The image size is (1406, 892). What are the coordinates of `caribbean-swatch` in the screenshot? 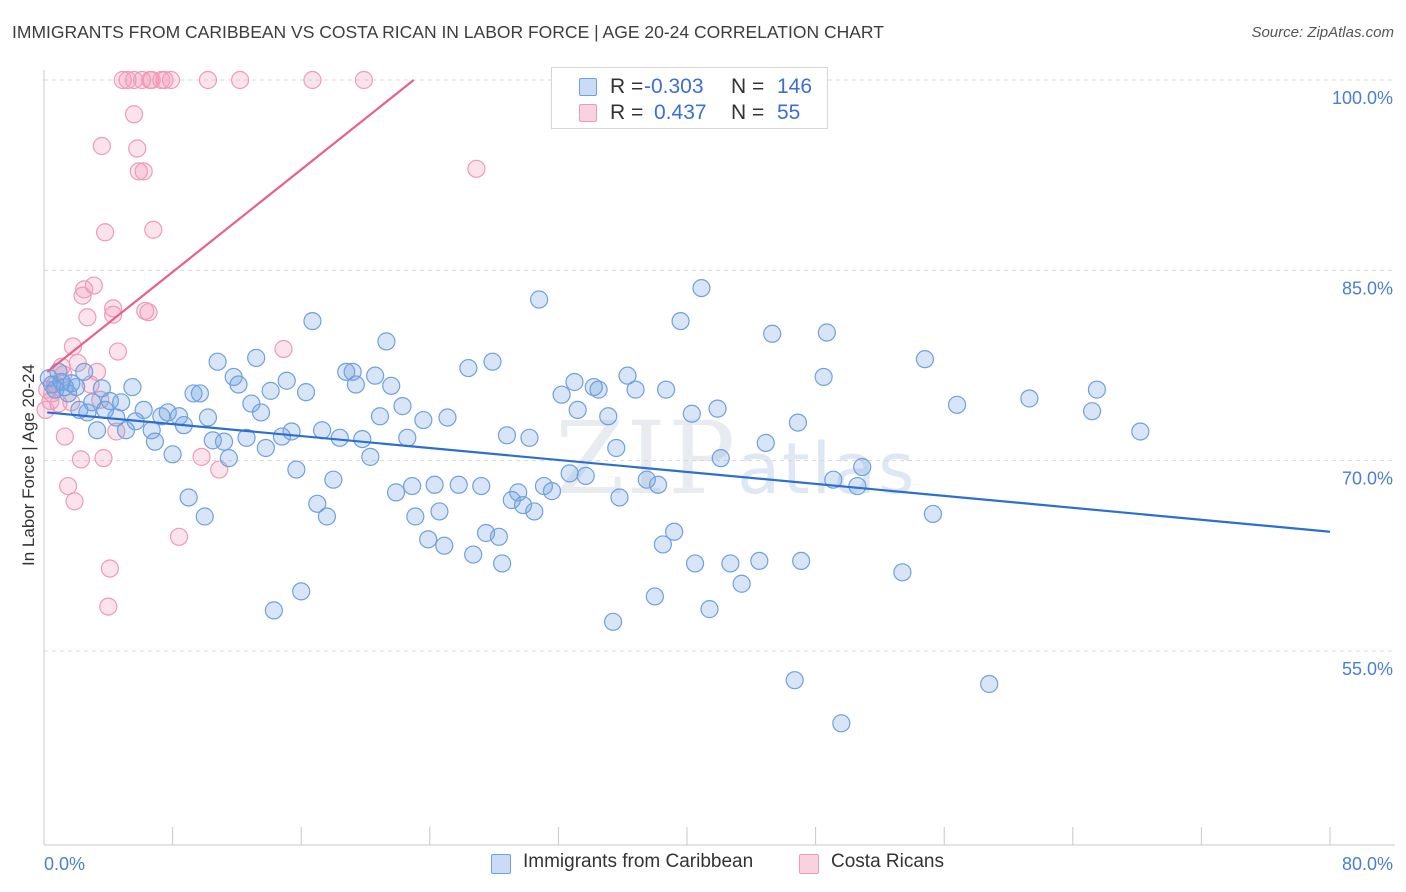 It's located at (501, 864).